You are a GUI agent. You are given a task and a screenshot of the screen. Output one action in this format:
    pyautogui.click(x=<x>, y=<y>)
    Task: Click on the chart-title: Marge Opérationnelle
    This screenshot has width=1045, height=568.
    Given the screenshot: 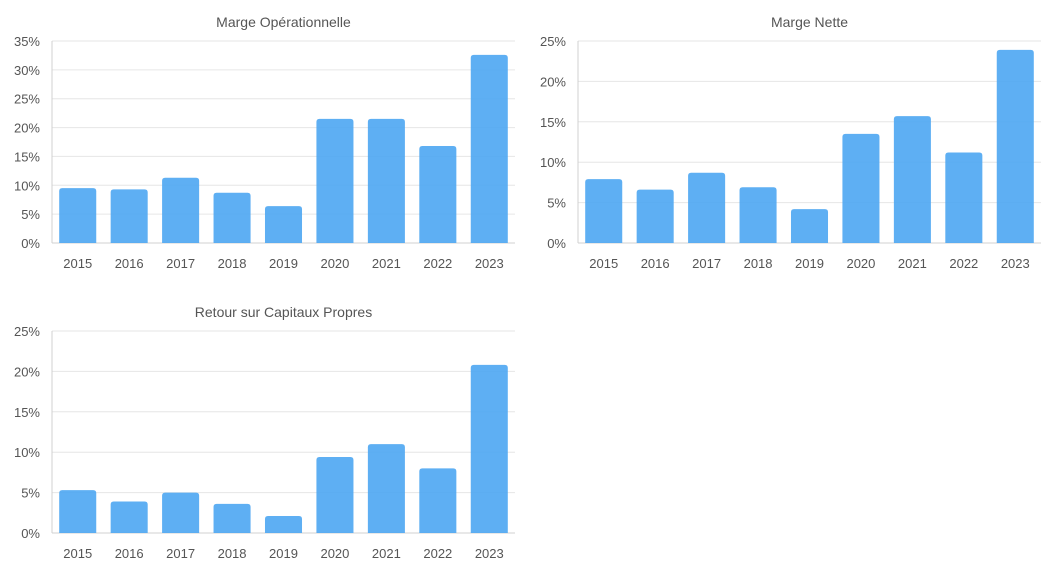 What is the action you would take?
    pyautogui.click(x=283, y=22)
    